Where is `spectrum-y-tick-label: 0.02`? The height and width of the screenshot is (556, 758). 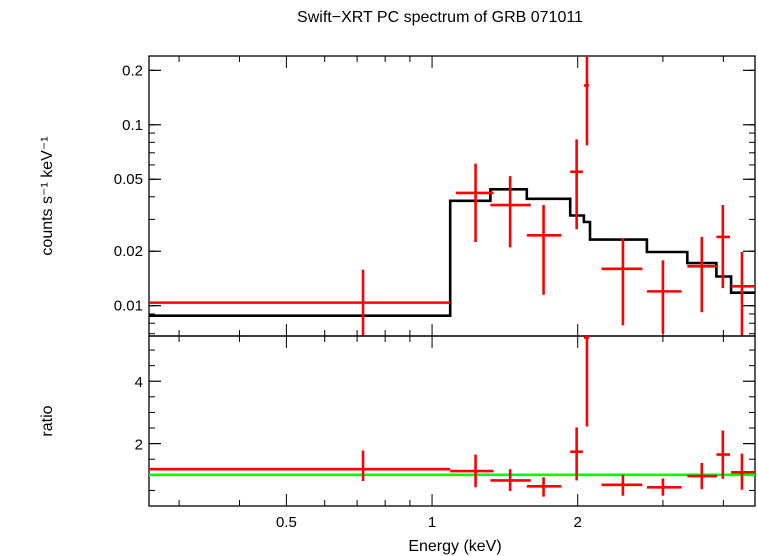 spectrum-y-tick-label: 0.02 is located at coordinates (128, 251).